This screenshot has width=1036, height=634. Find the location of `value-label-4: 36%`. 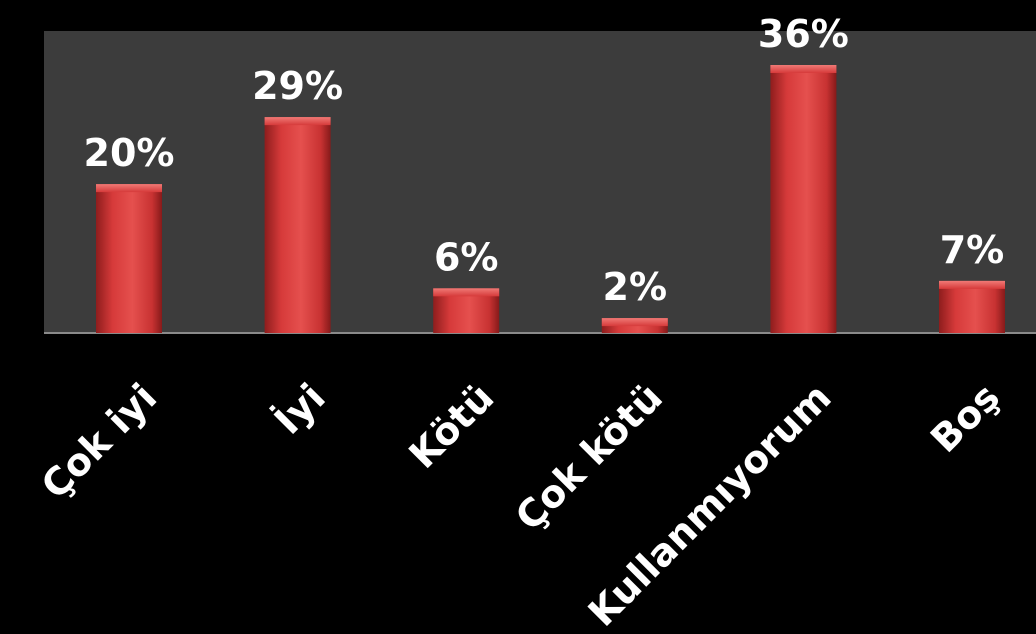

value-label-4: 36% is located at coordinates (803, 34).